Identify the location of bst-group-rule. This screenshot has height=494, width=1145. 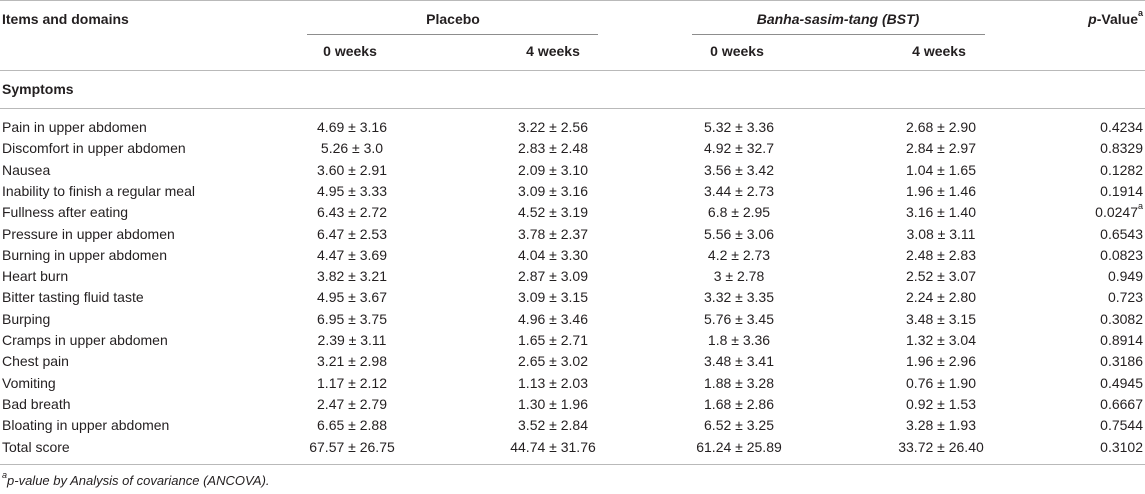
(838, 34).